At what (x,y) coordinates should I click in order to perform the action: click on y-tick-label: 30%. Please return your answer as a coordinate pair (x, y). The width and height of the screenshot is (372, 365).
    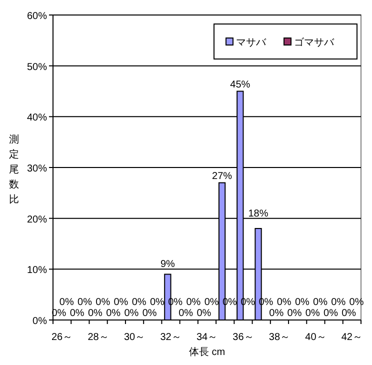
    Looking at the image, I should click on (37, 169).